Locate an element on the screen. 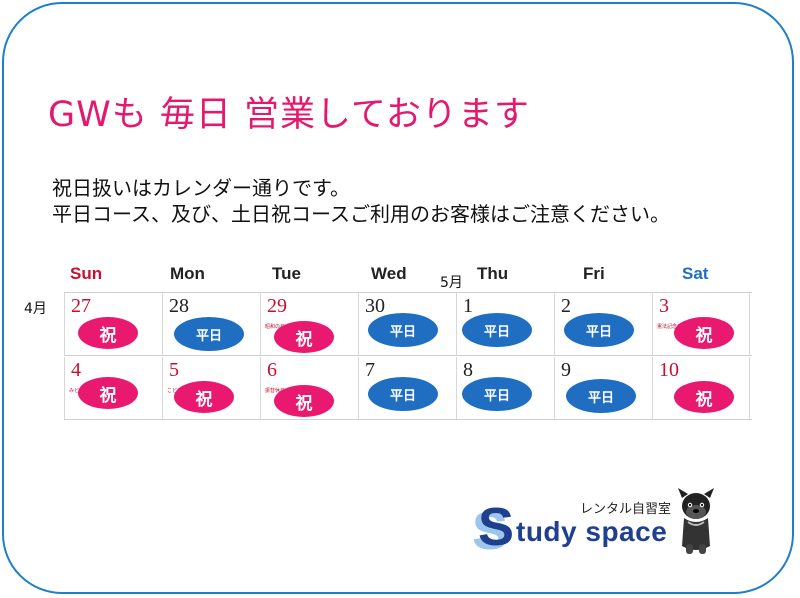 The width and height of the screenshot is (800, 598). weekday-thu: Thu is located at coordinates (493, 273).